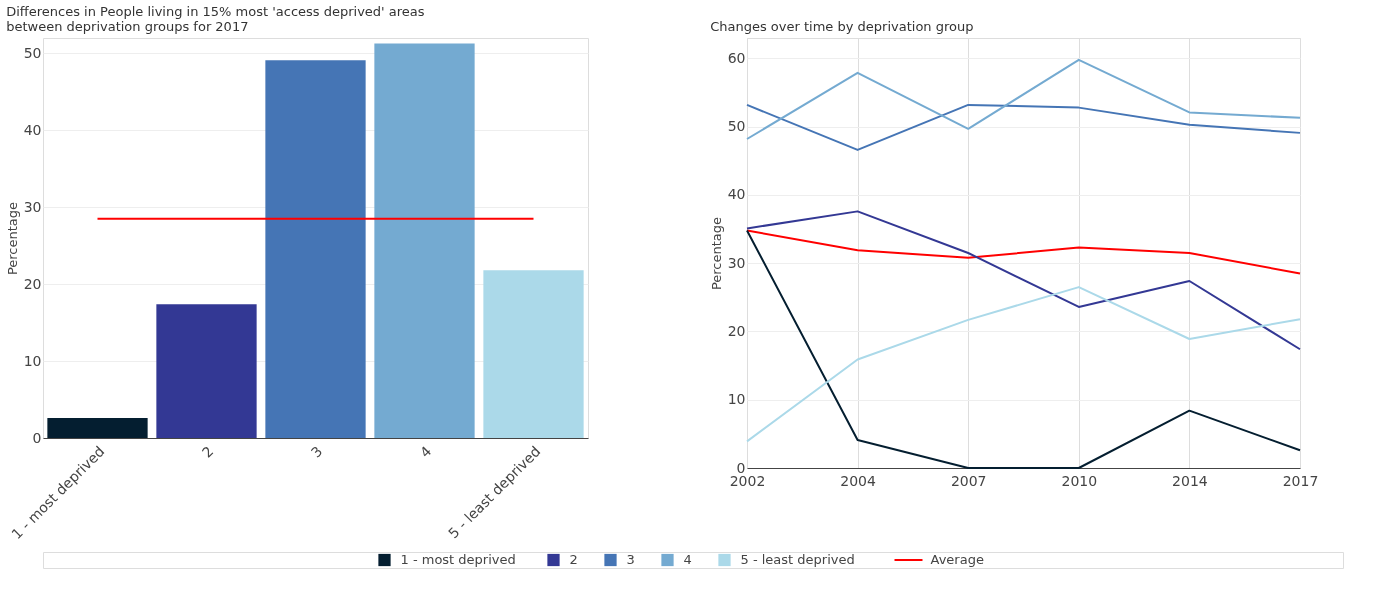 The width and height of the screenshot is (1377, 612). What do you see at coordinates (797, 559) in the screenshot?
I see `legend-label: 5 - least deprived` at bounding box center [797, 559].